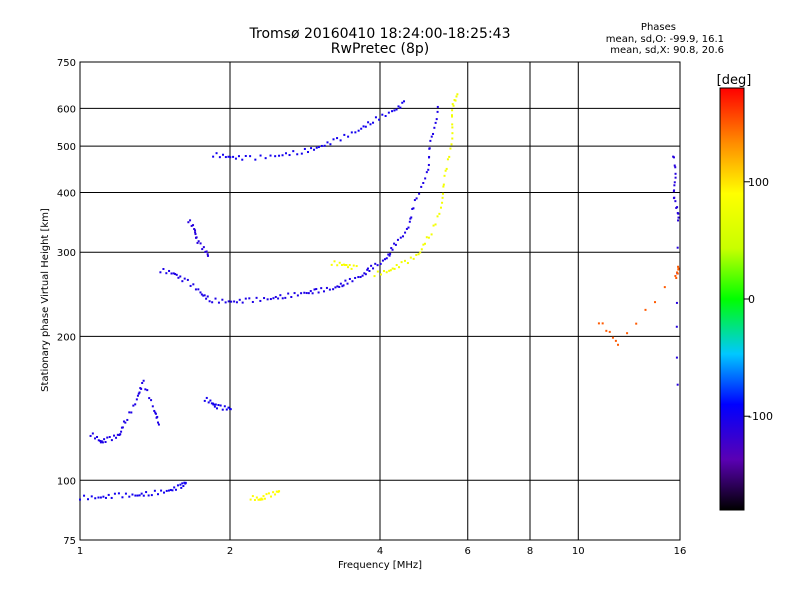 This screenshot has height=600, width=800. Describe the element at coordinates (66, 63) in the screenshot. I see `y-tick-label: 750` at that location.